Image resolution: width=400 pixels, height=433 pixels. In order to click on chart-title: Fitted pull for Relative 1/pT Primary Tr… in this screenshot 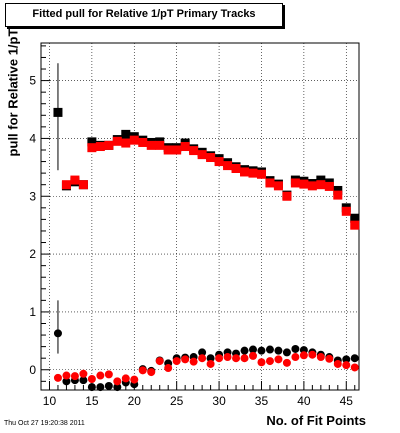, I will do `click(144, 14)`.